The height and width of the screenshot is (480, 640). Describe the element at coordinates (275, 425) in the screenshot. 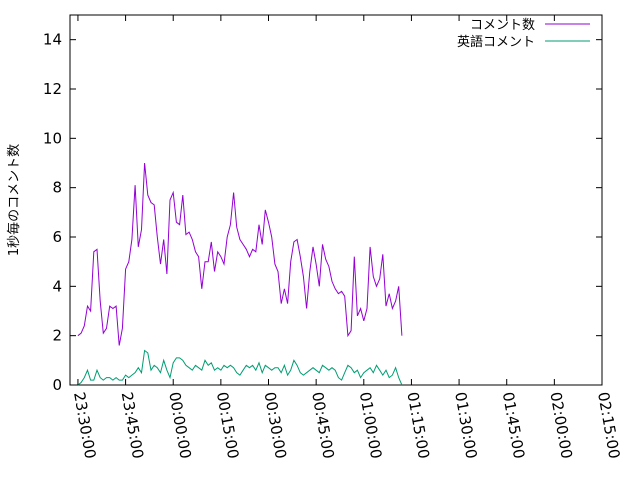

I see `x-tick-label: 00:30:00` at that location.